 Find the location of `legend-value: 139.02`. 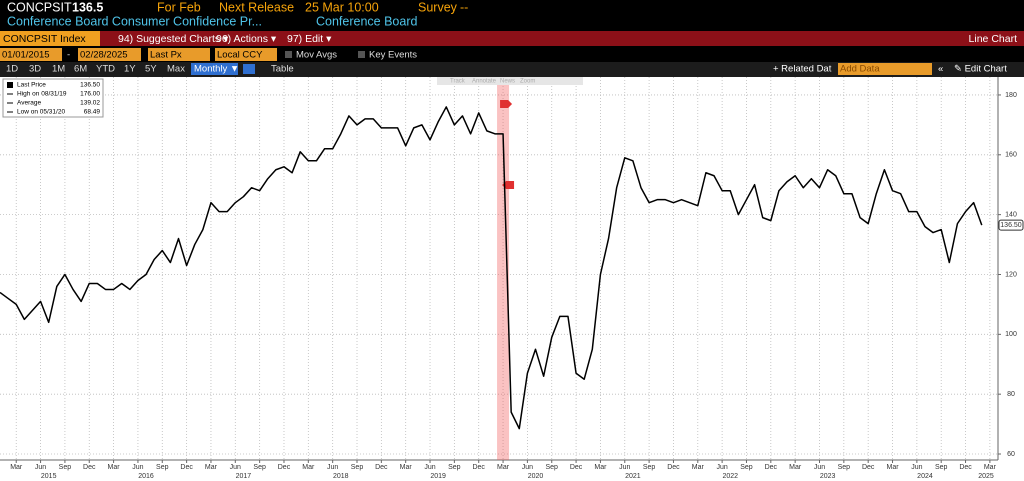

legend-value: 139.02 is located at coordinates (90, 103).